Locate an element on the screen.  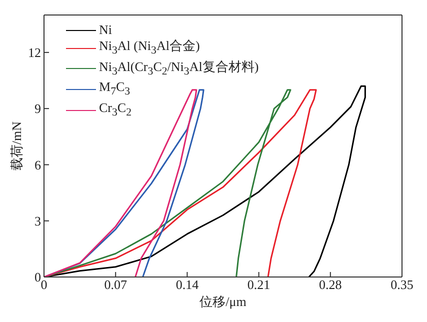
x-tick-label: 0.35 is located at coordinates (402, 284).